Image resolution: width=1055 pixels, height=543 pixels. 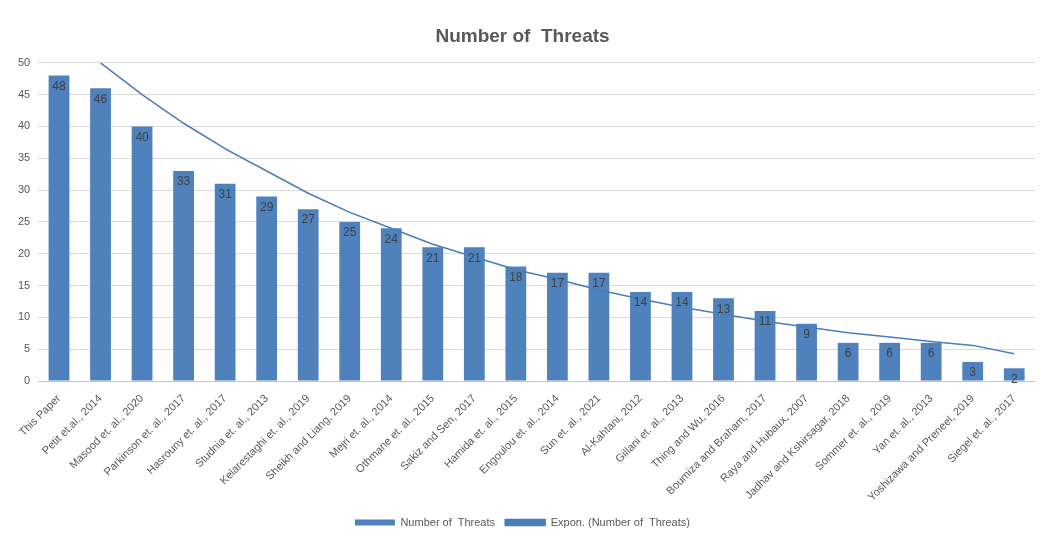 What do you see at coordinates (448, 521) in the screenshot?
I see `legend-label: Number of Threats` at bounding box center [448, 521].